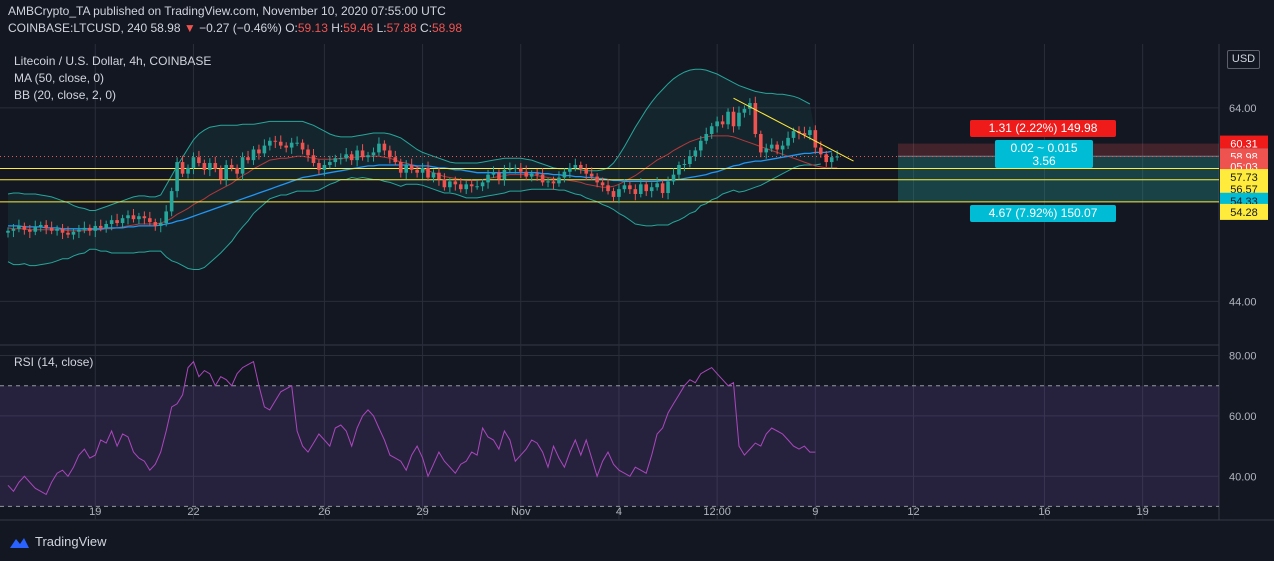  What do you see at coordinates (420, 190) in the screenshot?
I see `ma50-line` at bounding box center [420, 190].